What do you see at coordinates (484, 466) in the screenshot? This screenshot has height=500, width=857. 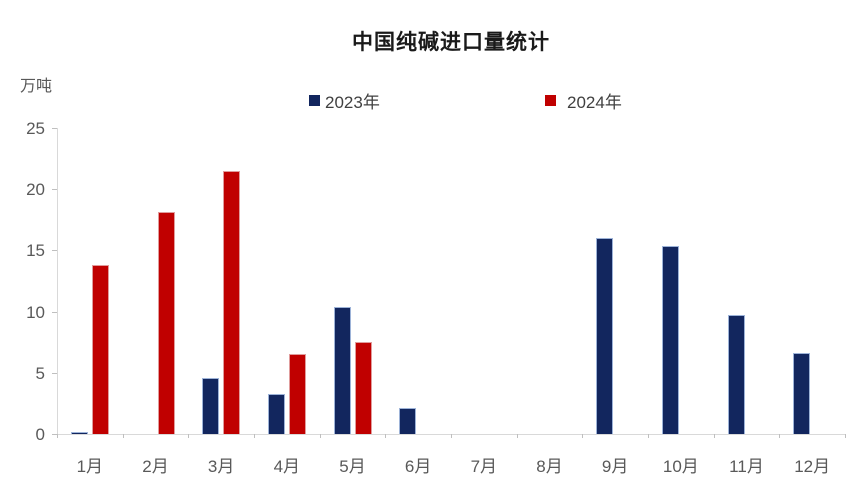 I see `x-axis-label-7: 7月` at bounding box center [484, 466].